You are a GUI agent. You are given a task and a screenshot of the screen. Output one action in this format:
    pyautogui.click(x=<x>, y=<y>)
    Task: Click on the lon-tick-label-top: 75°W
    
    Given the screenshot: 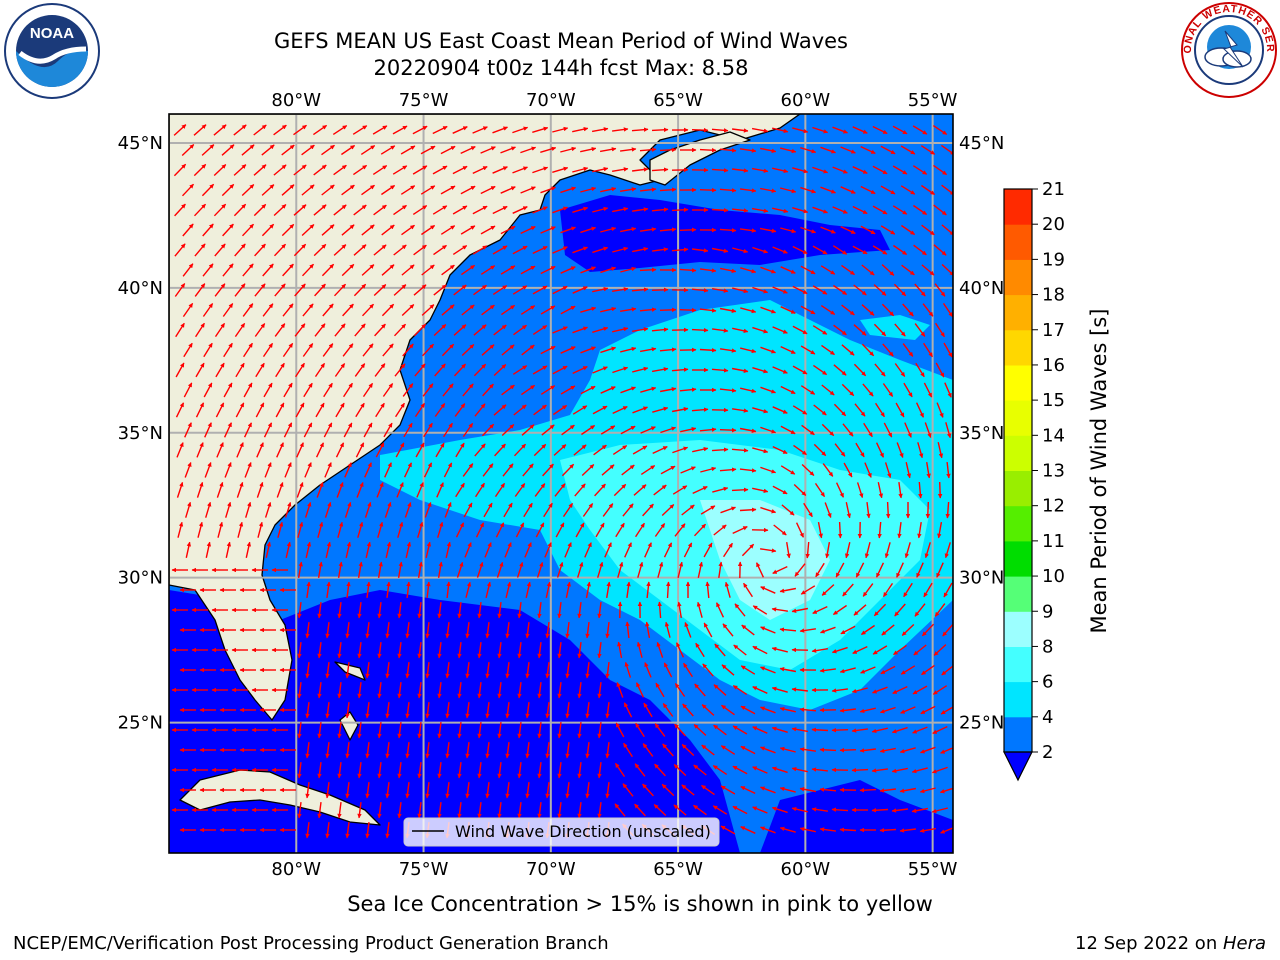 What is the action you would take?
    pyautogui.click(x=424, y=100)
    